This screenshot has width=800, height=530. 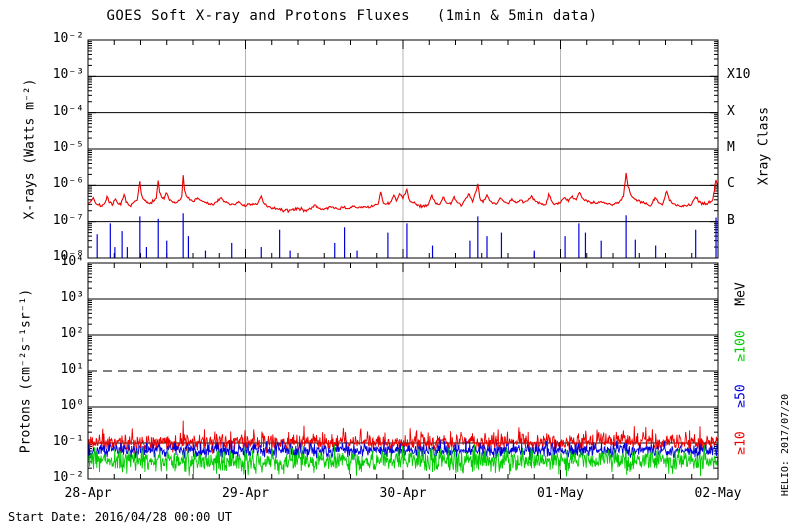 I want to click on xray-class-axis-title: Xray Class, so click(x=764, y=146).